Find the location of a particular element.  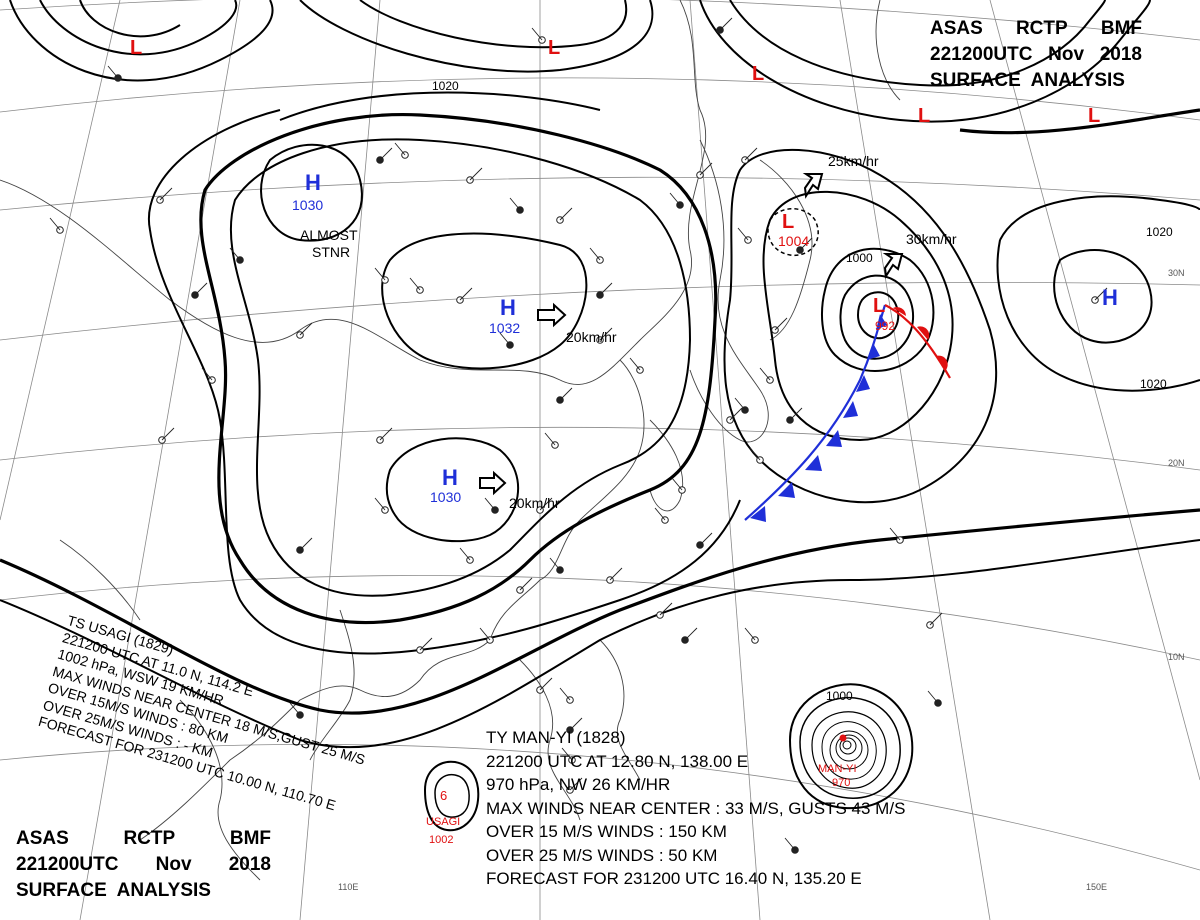

manyi-bulletin-line: TY MAN-YI (1828) is located at coordinates (556, 737).